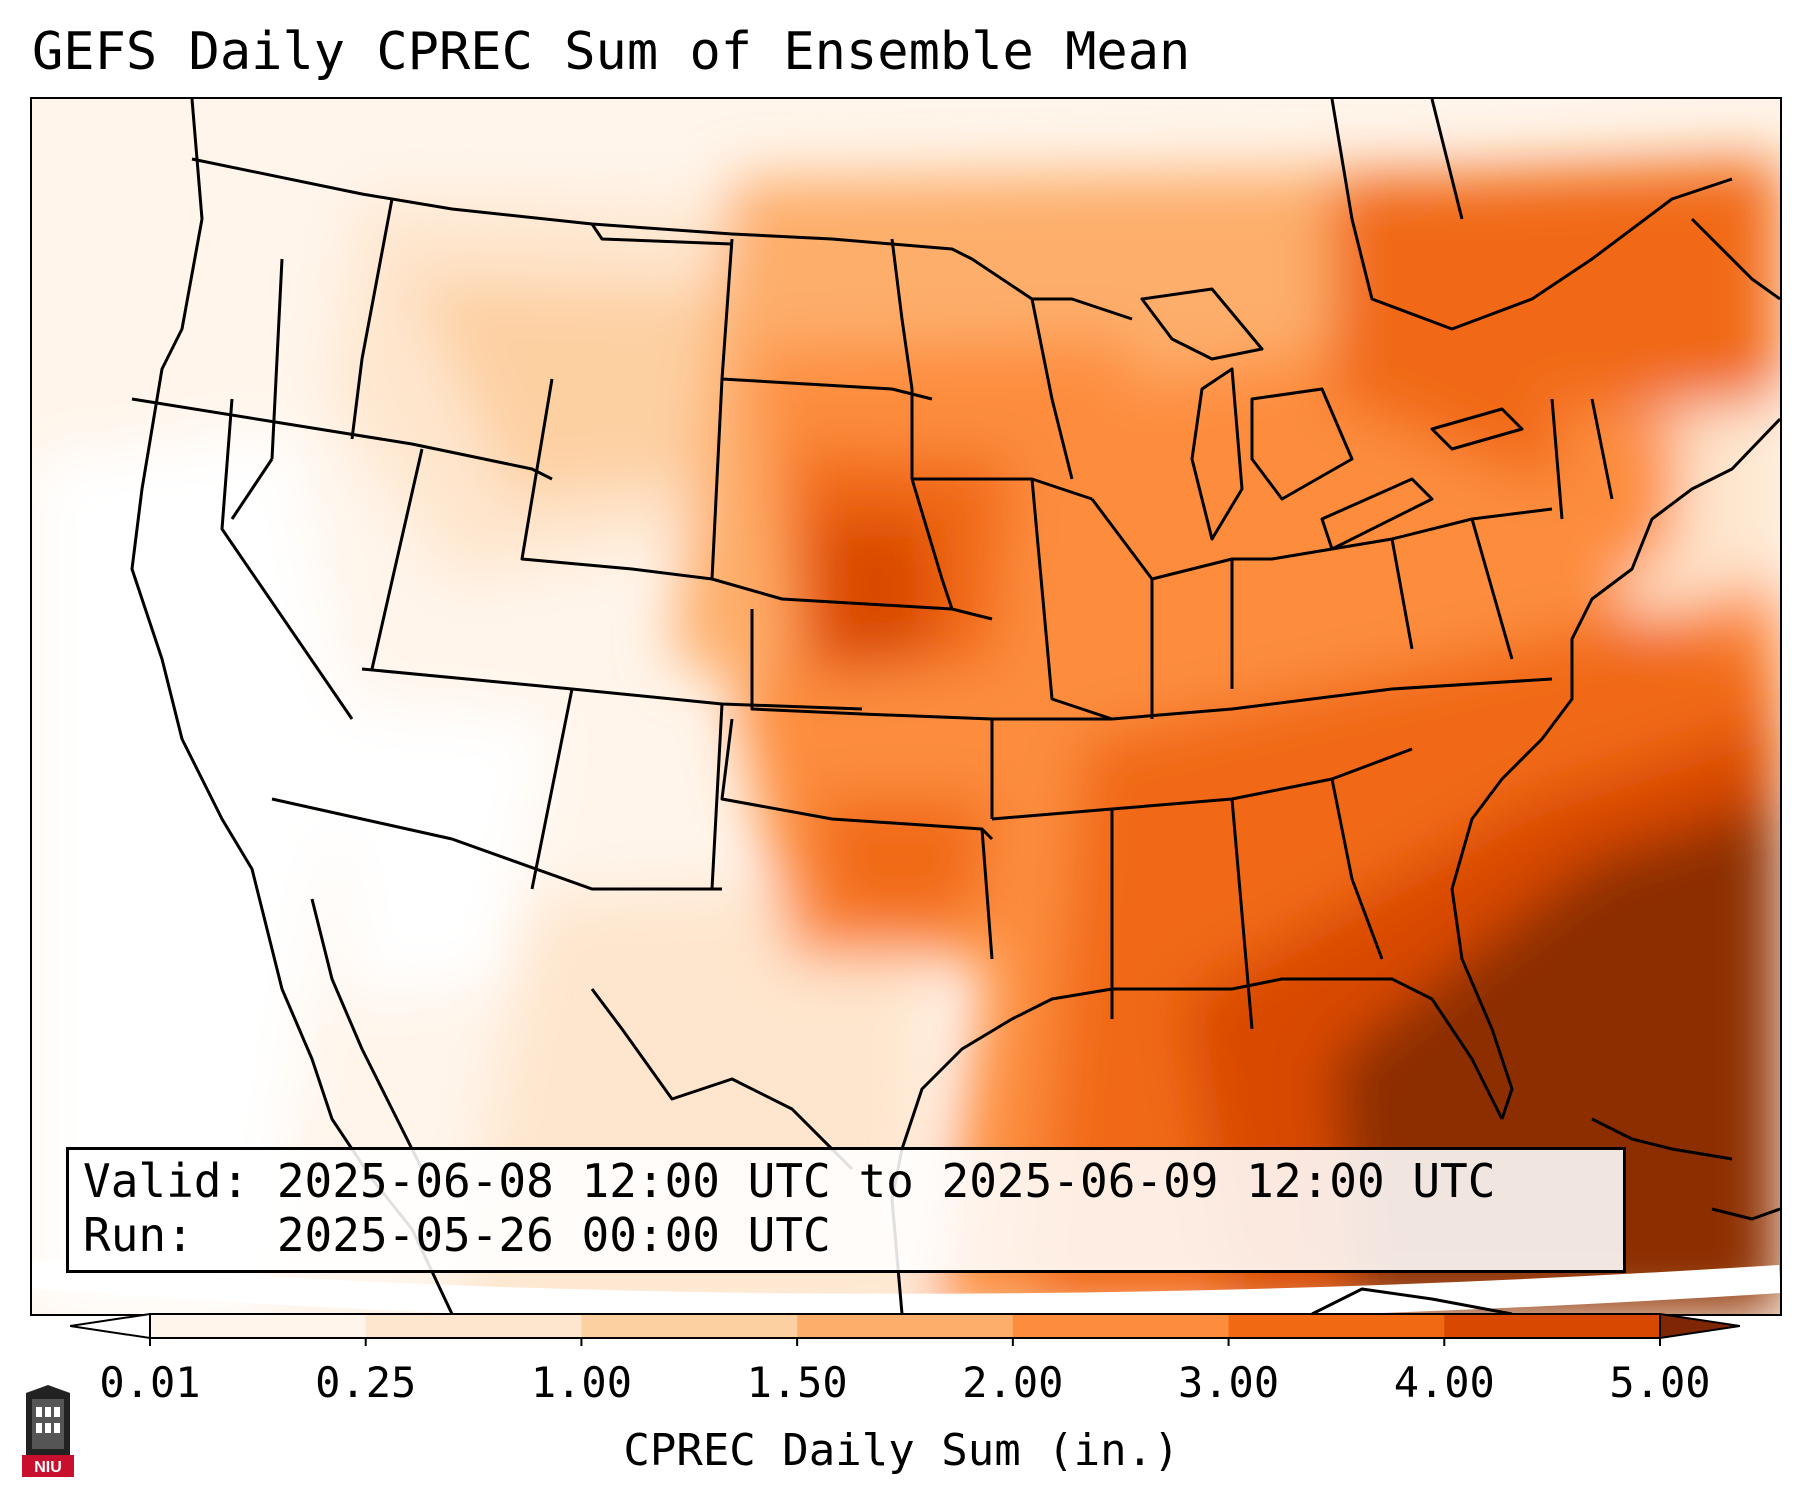 The height and width of the screenshot is (1500, 1803). What do you see at coordinates (797, 1382) in the screenshot?
I see `colorbar-tick-label: 1.50` at bounding box center [797, 1382].